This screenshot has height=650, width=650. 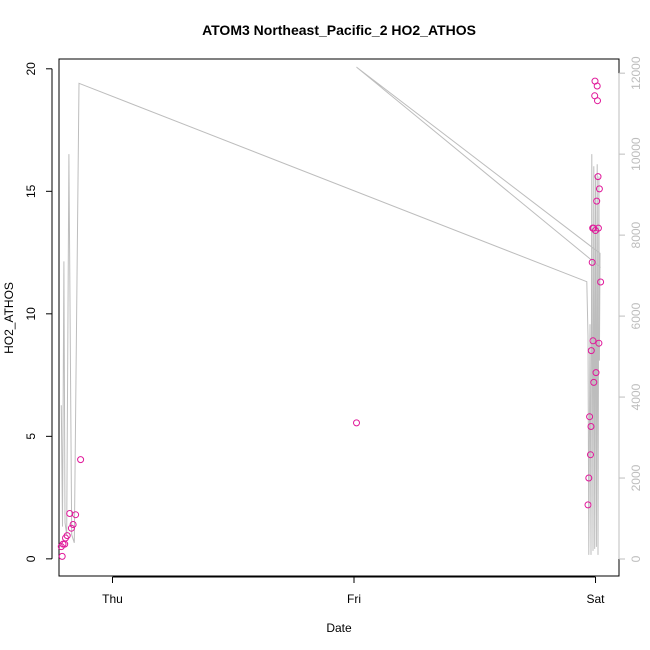 I want to click on y-tick-label: 5, so click(x=31, y=436).